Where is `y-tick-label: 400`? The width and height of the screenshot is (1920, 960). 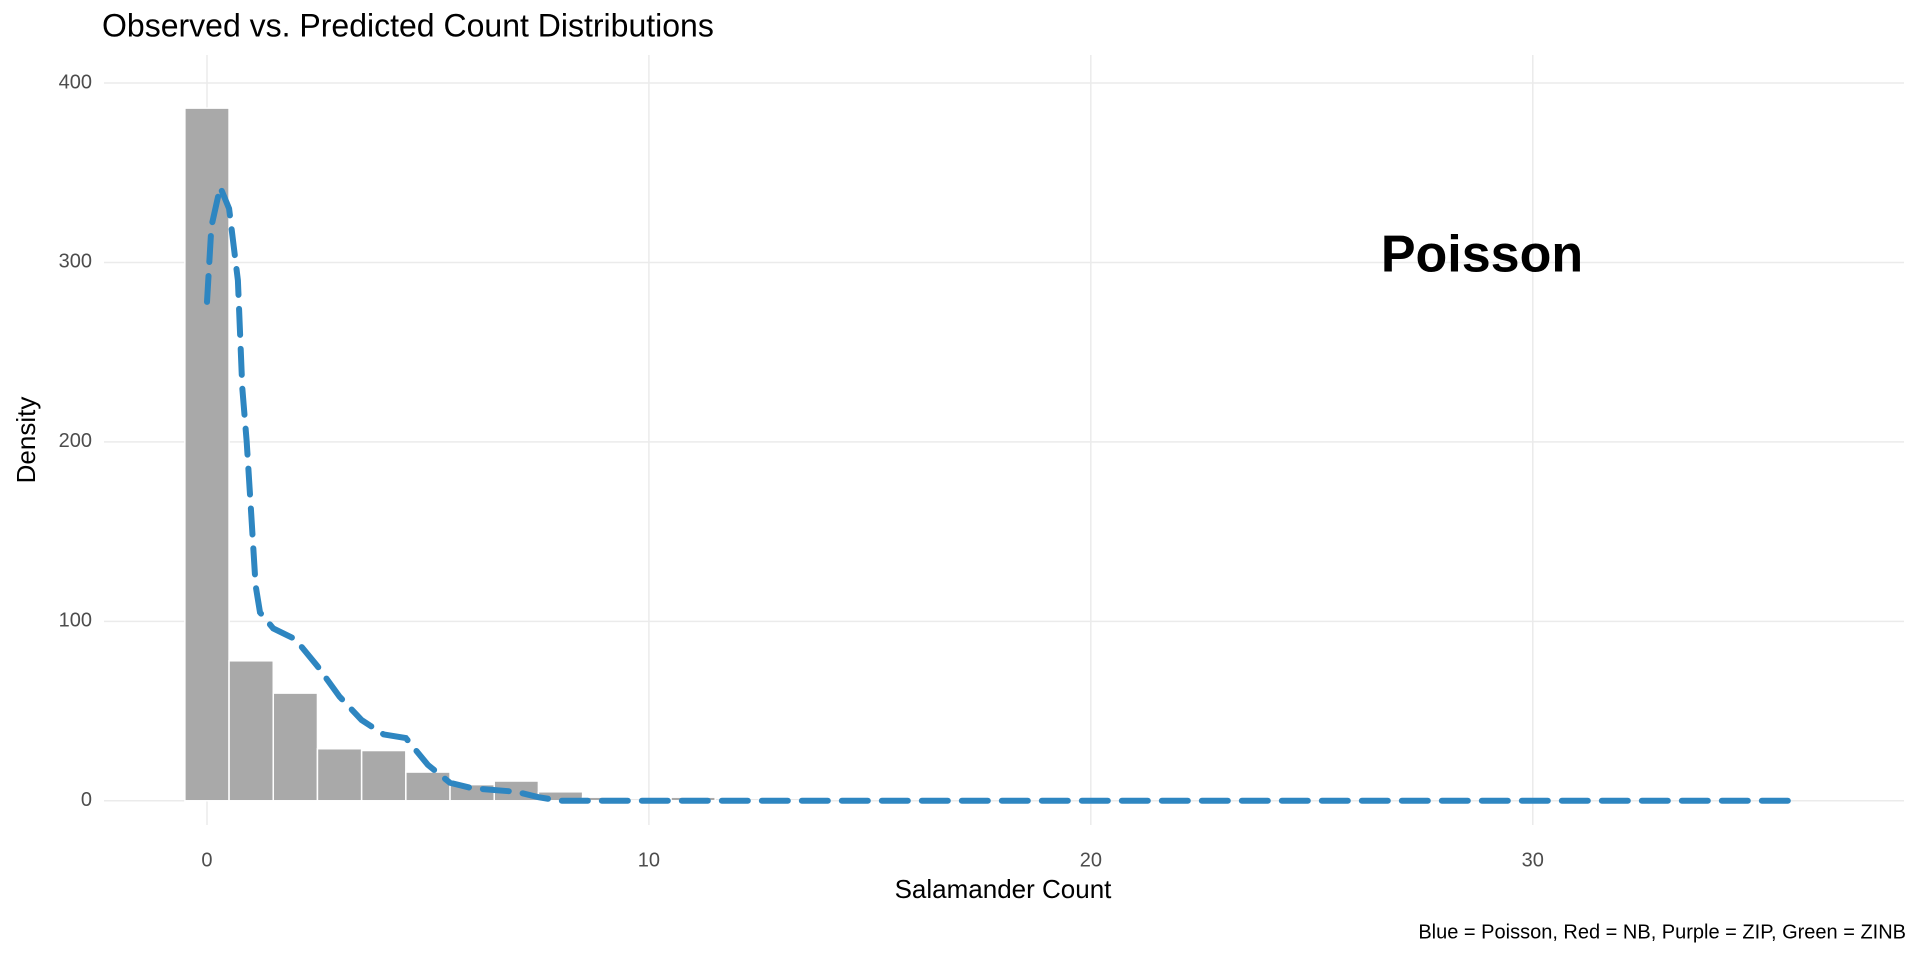
y-tick-label: 400 is located at coordinates (75, 82).